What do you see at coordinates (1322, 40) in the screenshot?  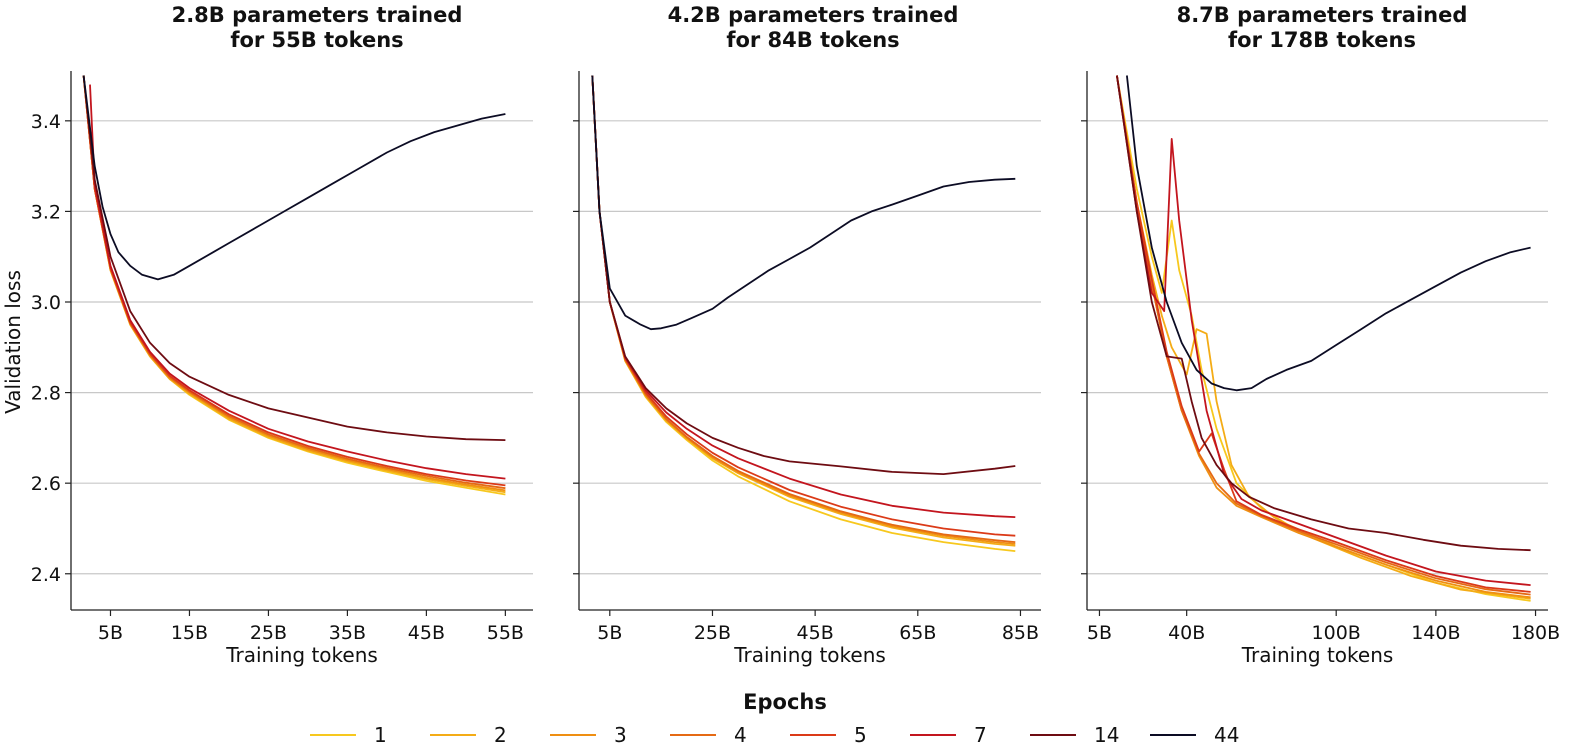 I see `panel-title: for 178B tokens` at bounding box center [1322, 40].